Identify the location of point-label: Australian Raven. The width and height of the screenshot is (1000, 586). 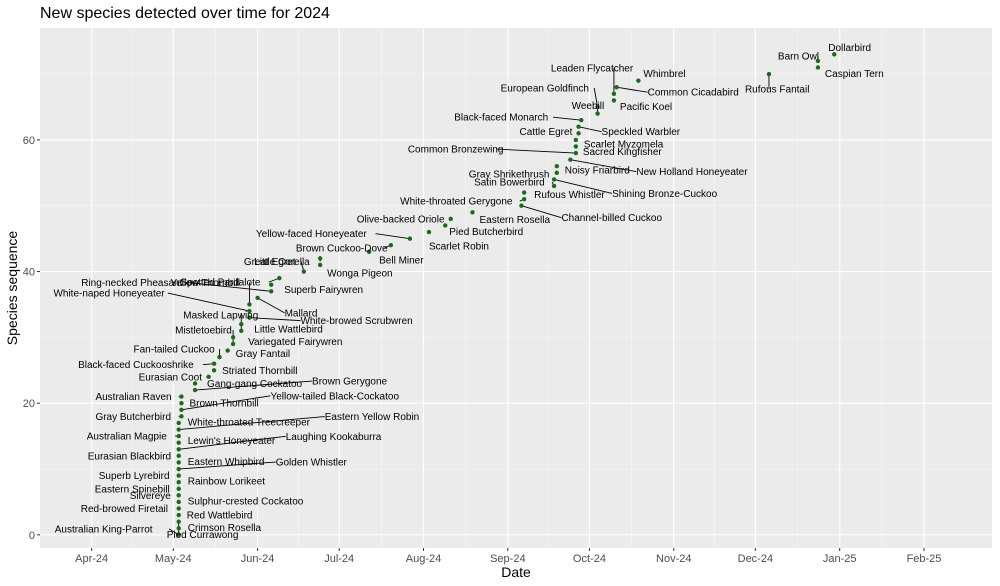
(133, 397).